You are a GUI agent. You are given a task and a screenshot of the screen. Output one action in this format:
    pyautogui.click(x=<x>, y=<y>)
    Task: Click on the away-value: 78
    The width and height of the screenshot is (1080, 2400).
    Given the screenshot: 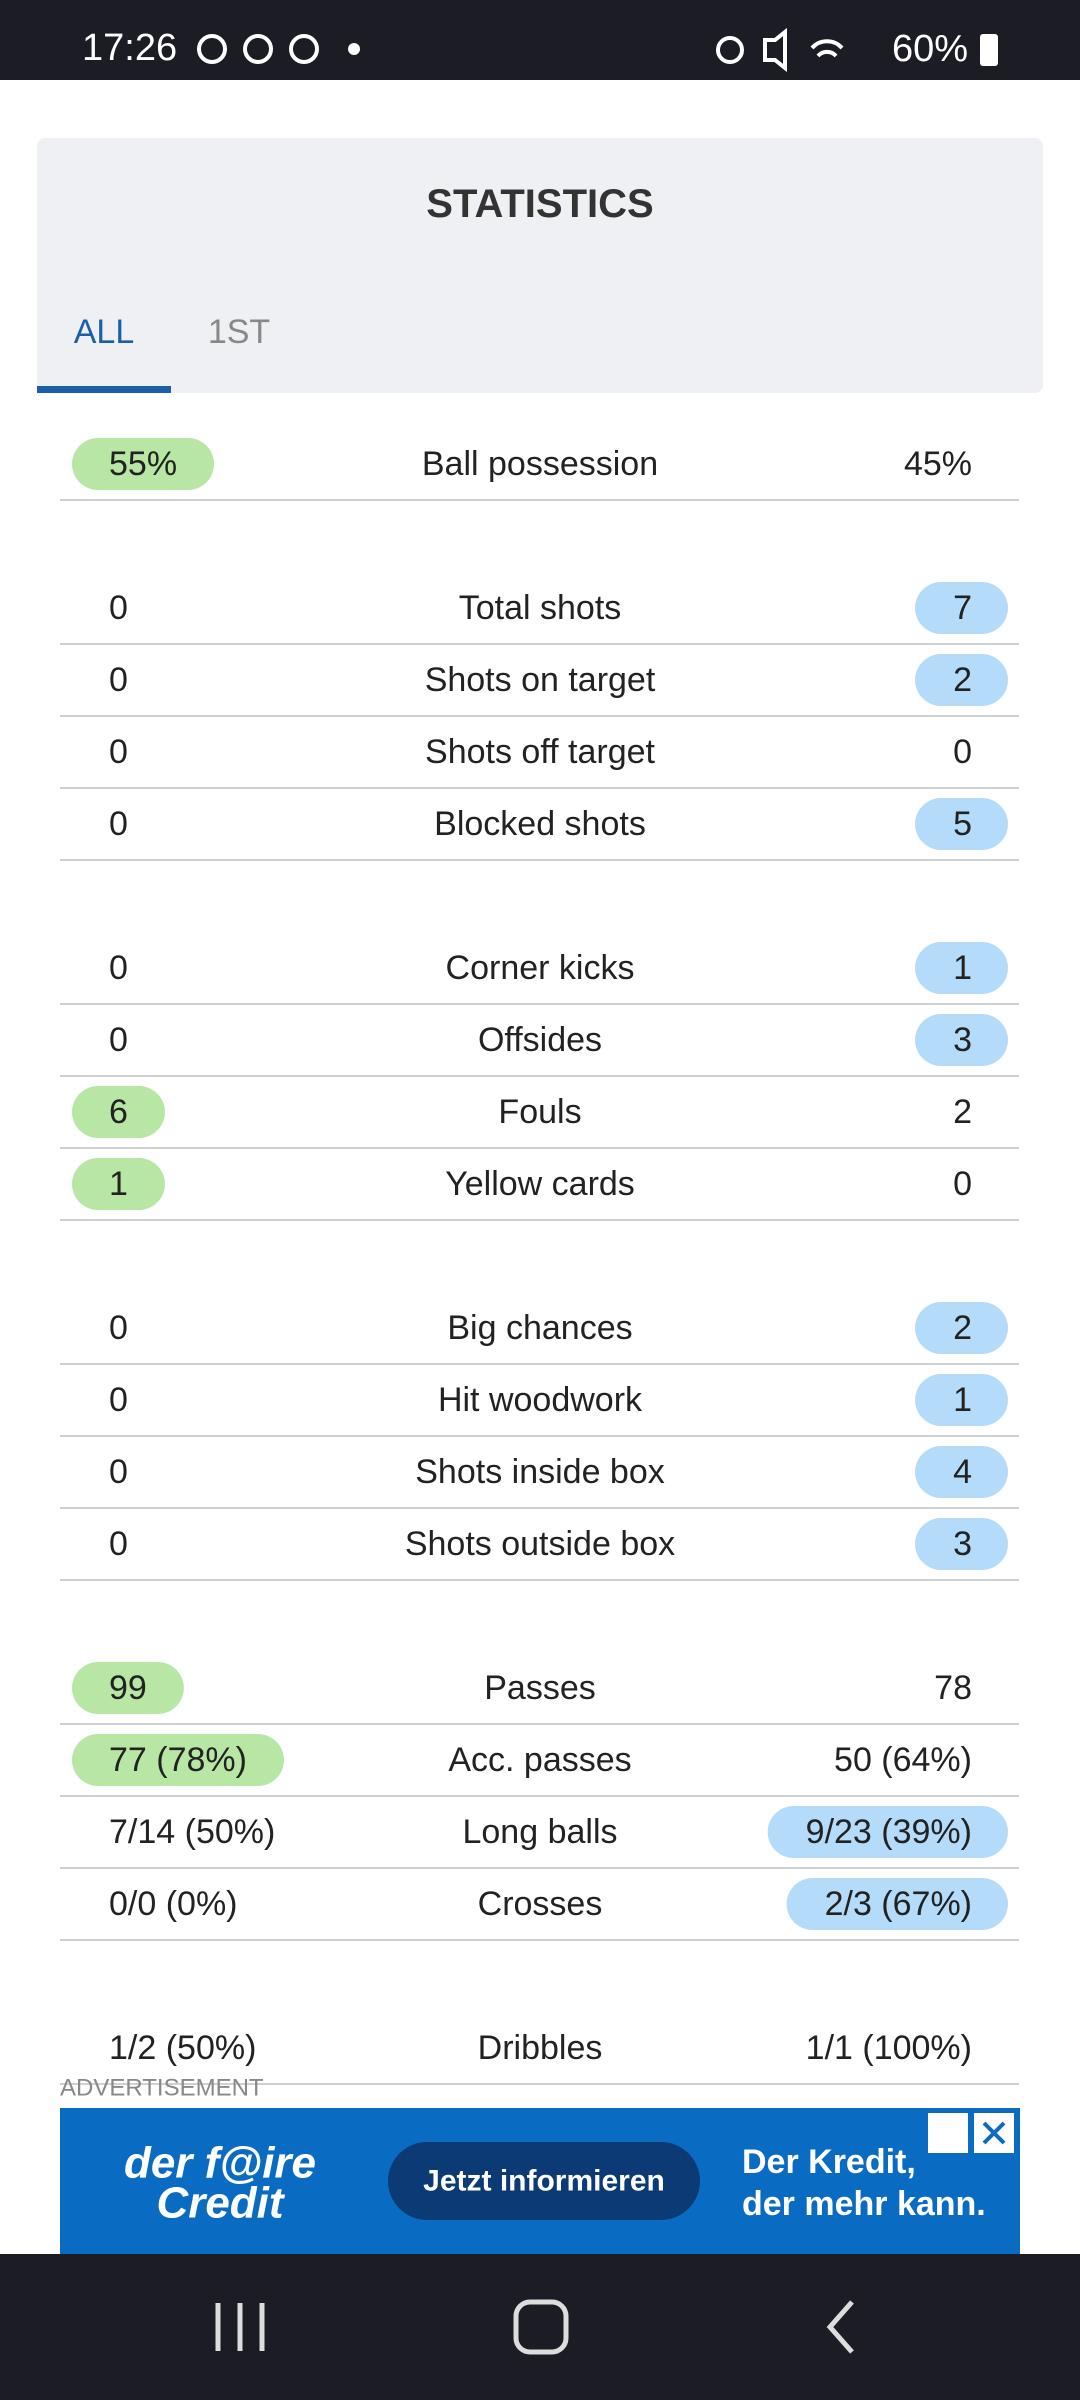 What is the action you would take?
    pyautogui.click(x=953, y=1688)
    